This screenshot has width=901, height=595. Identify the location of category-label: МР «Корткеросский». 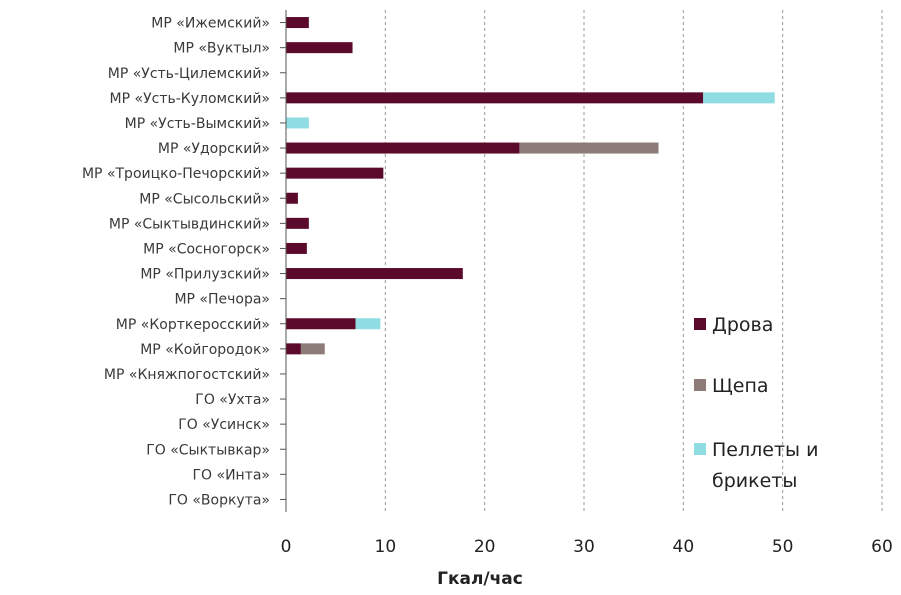
(193, 325).